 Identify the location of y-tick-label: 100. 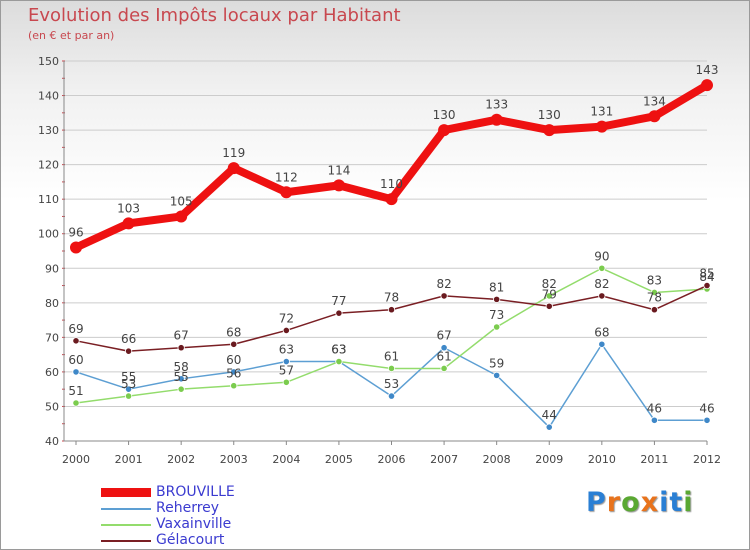
(48, 234).